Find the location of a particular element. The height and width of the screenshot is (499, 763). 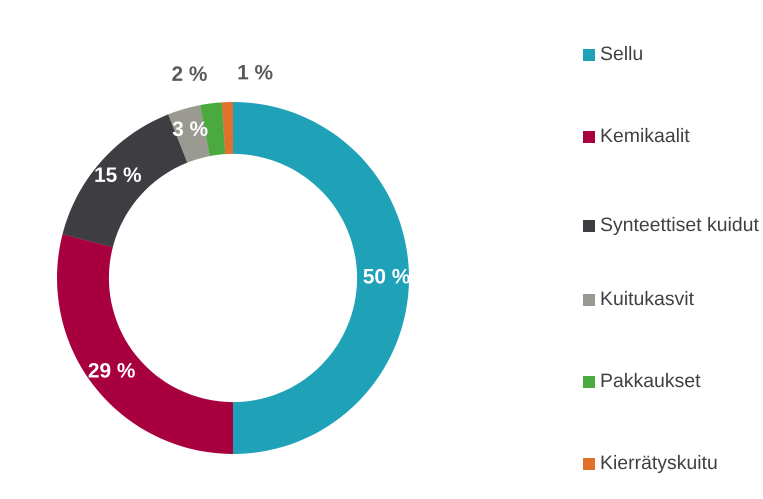

data-label: 29 % is located at coordinates (111, 370).